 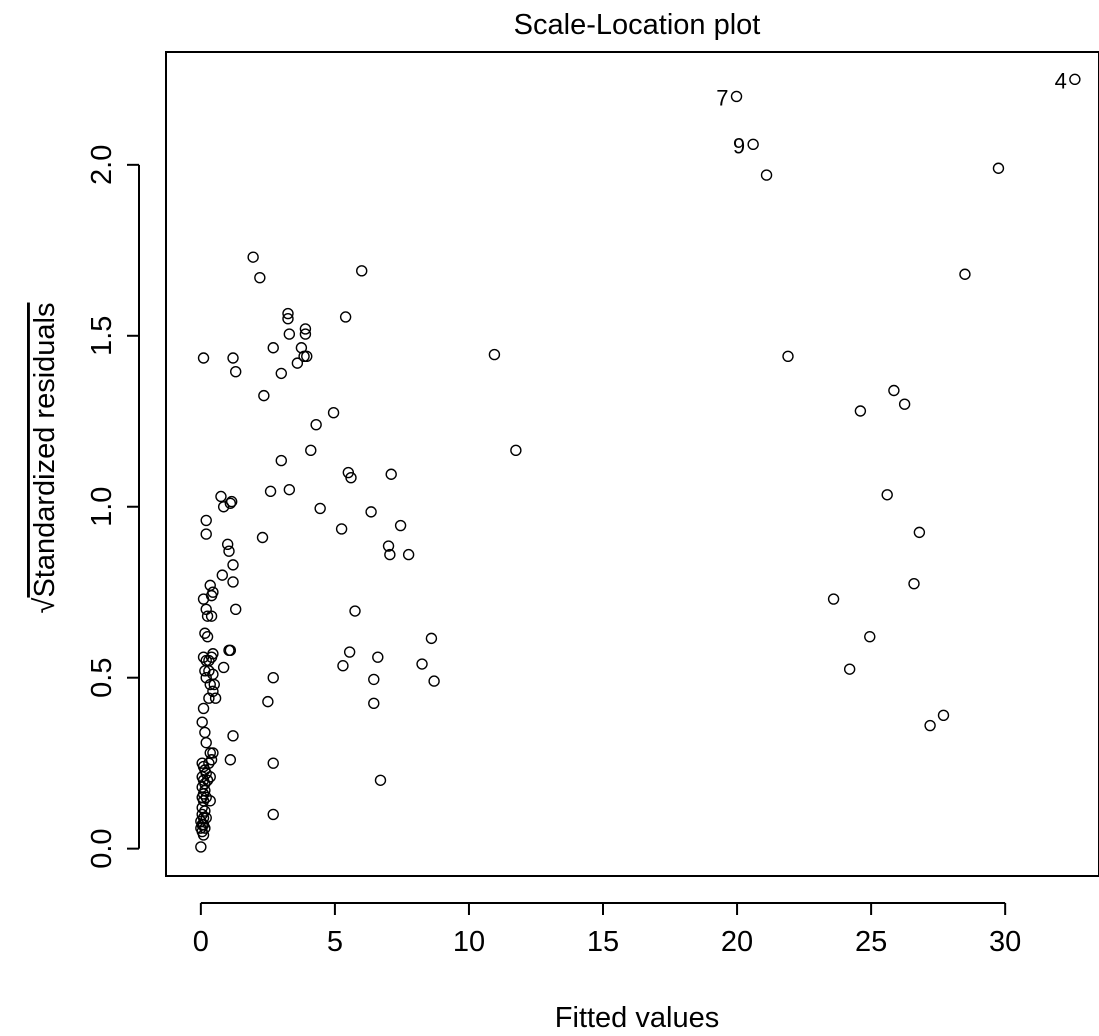 I want to click on y-tick-label: 1.5, so click(x=102, y=336).